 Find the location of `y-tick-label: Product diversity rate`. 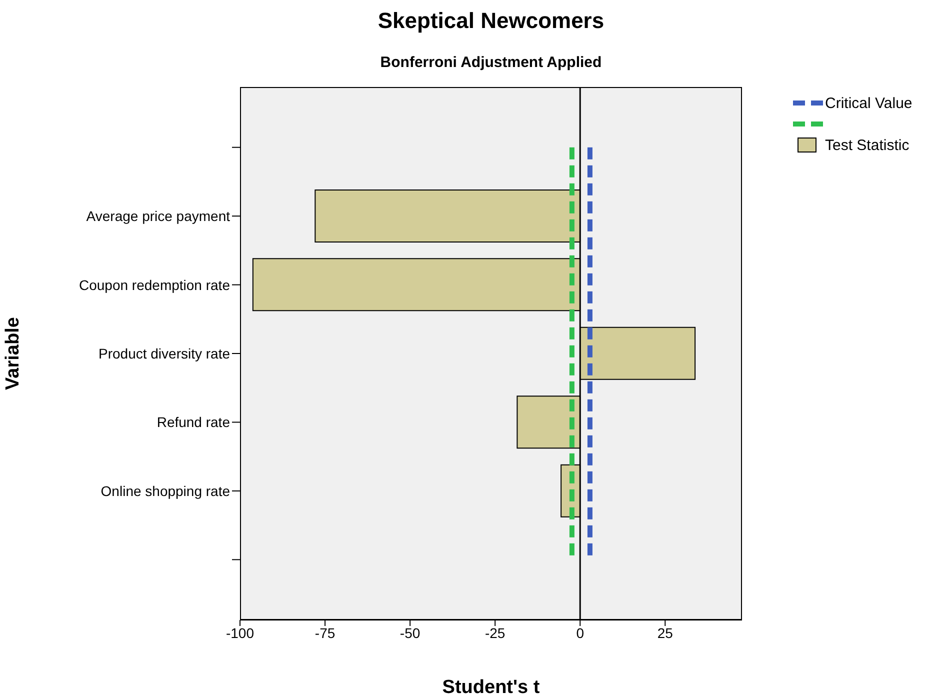

y-tick-label: Product diversity rate is located at coordinates (164, 353).